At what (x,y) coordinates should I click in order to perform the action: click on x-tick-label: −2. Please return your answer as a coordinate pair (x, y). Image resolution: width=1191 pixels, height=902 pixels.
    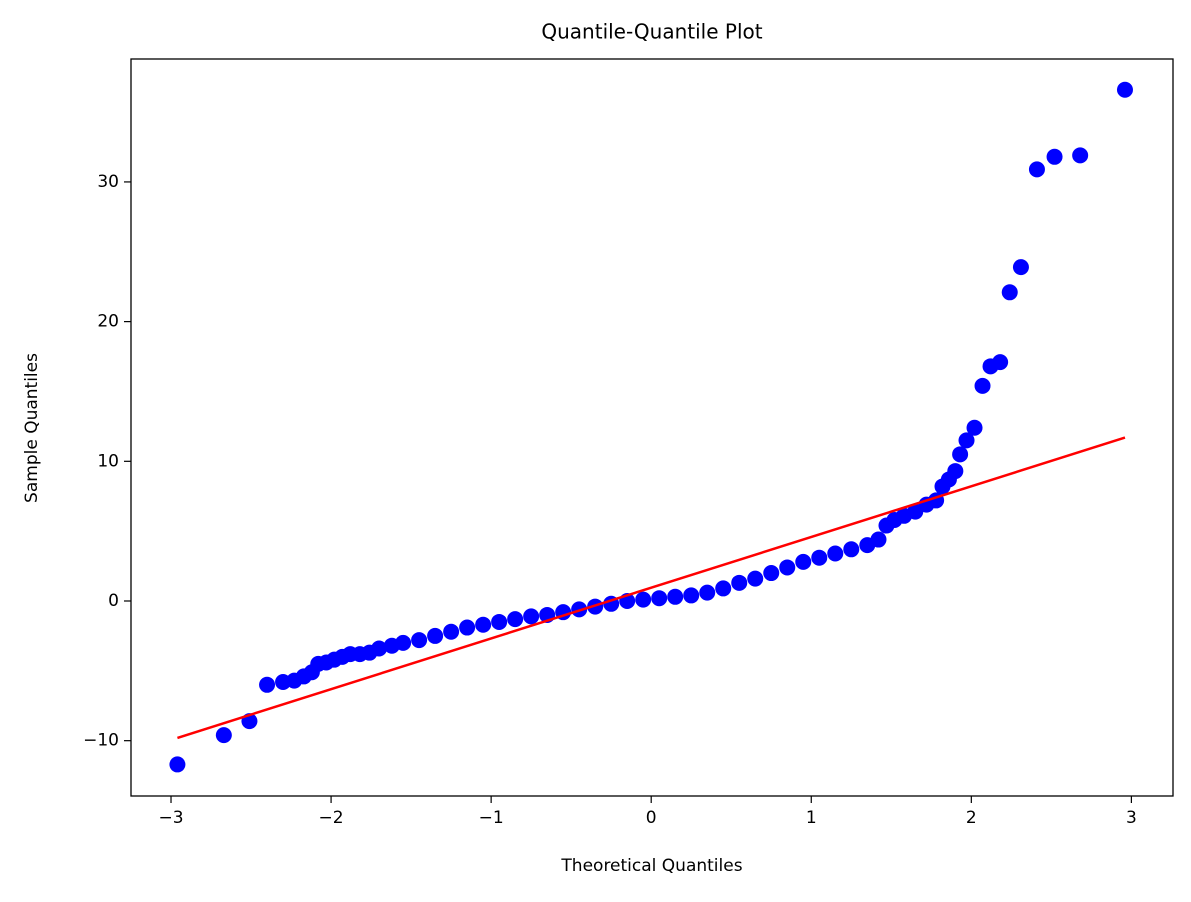
    Looking at the image, I should click on (331, 818).